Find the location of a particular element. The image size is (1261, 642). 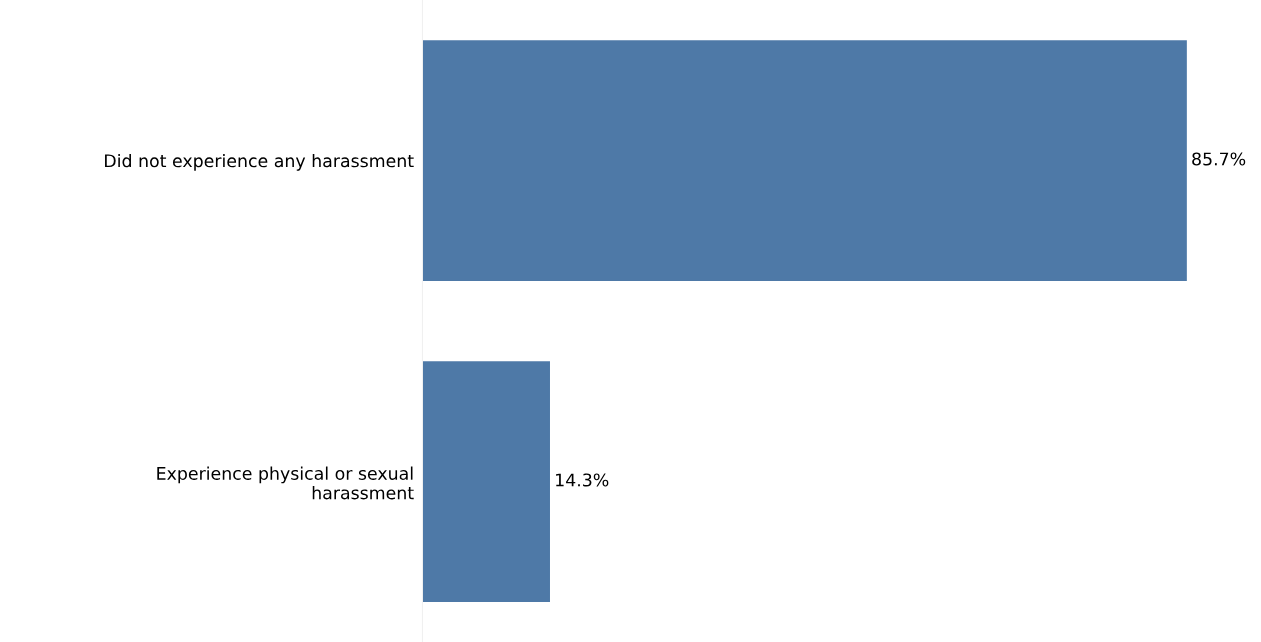

y-tick-label: Did not experience any harassment is located at coordinates (259, 162).